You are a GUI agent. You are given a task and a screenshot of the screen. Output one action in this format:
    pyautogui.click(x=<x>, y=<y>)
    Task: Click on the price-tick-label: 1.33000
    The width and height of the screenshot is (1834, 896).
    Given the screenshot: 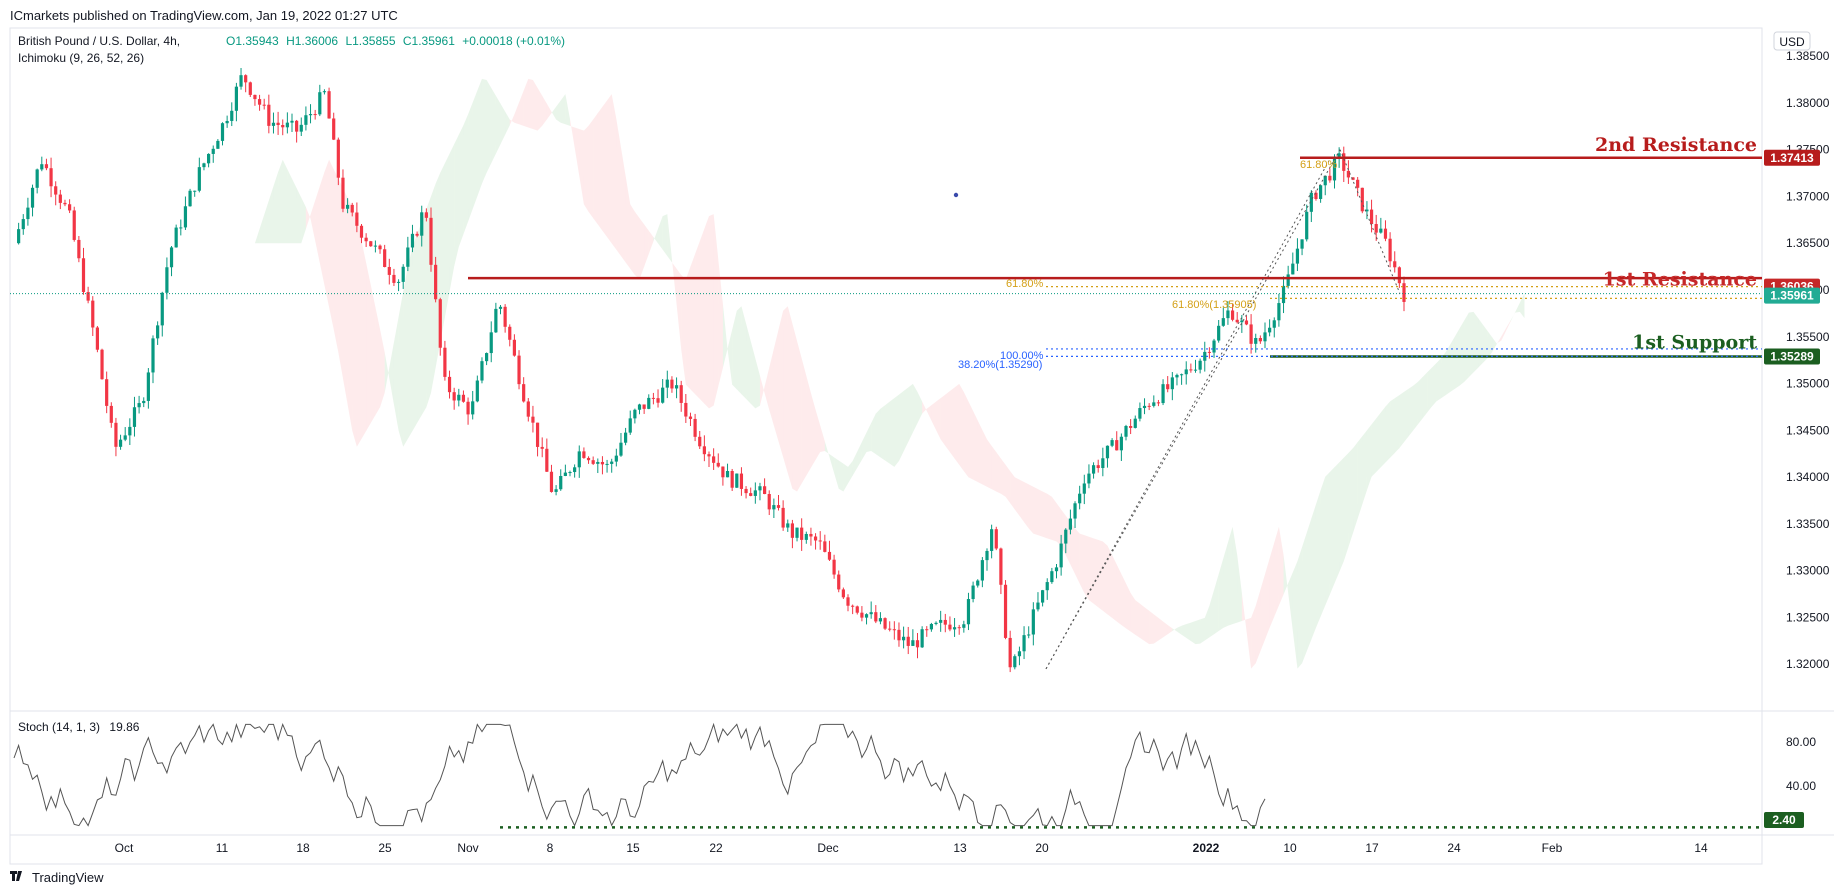 What is the action you would take?
    pyautogui.click(x=1808, y=571)
    